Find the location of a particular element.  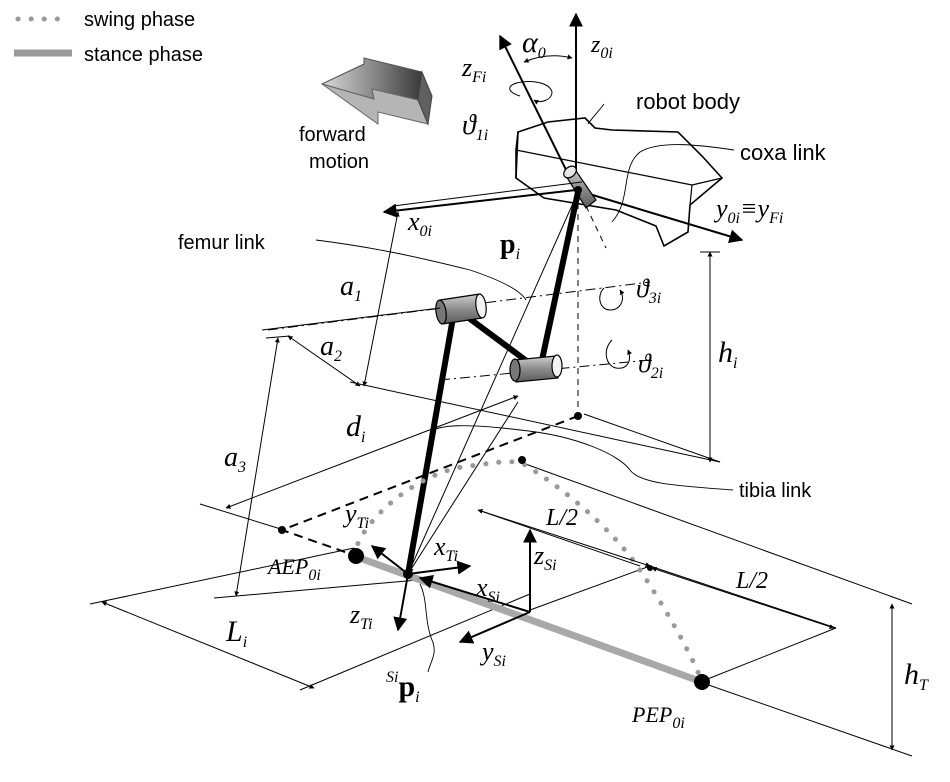

xSi-axis is located at coordinates (474, 594).